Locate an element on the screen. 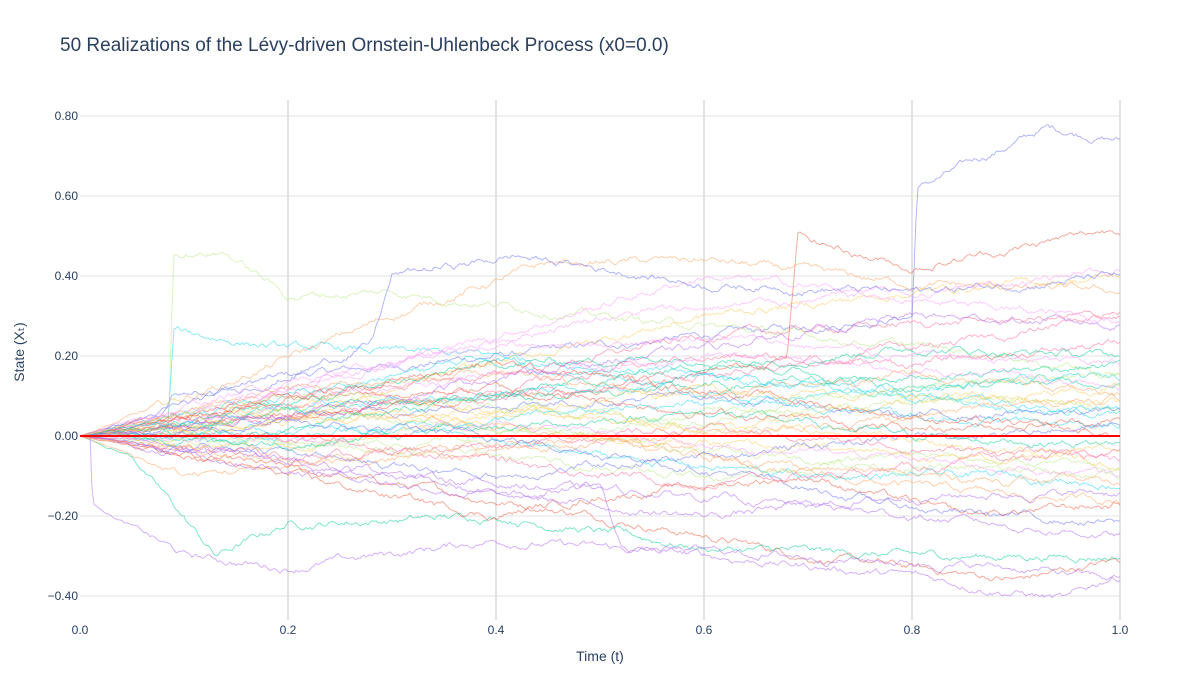 This screenshot has height=700, width=1200. x-tick-label: 0.4 is located at coordinates (496, 630).